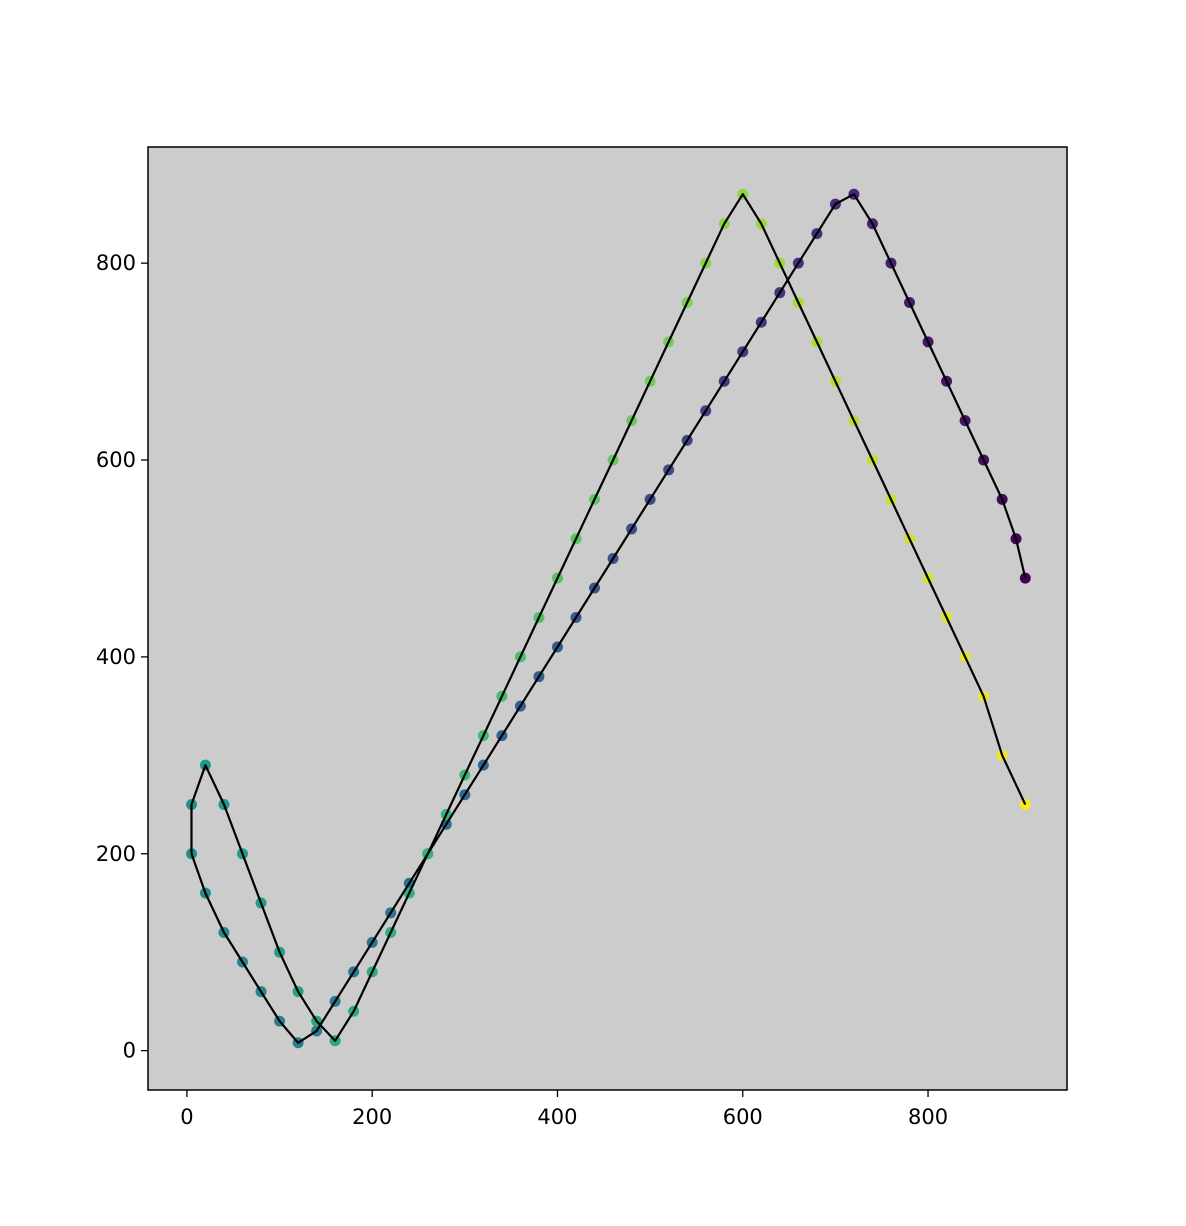  I want to click on y-axis: 0 200 400 600 800, so click(122, 657).